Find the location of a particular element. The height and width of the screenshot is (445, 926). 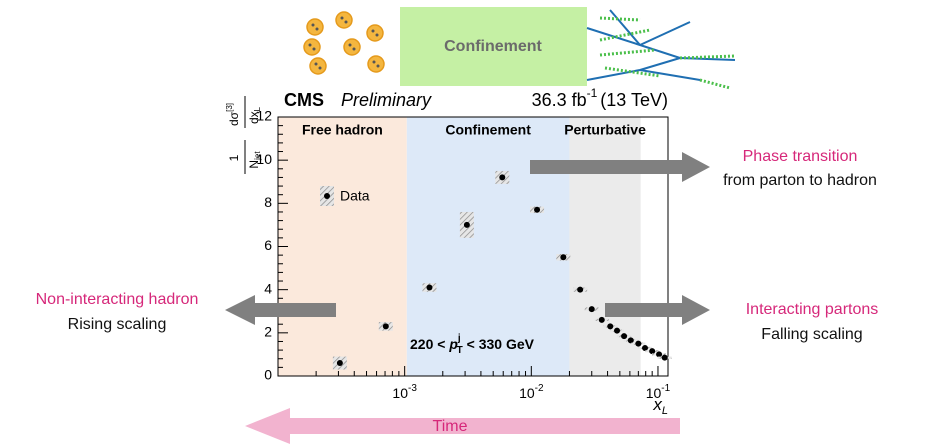

legend-marker is located at coordinates (327, 196).